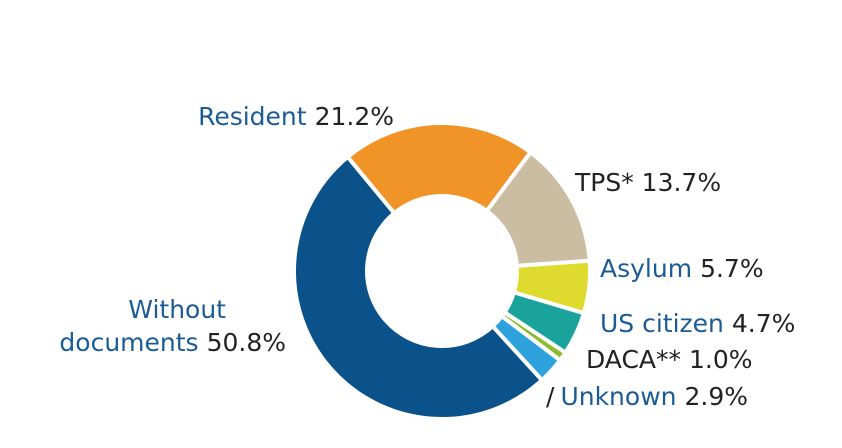  I want to click on label-without-documents-value: 50.8%, so click(246, 342).